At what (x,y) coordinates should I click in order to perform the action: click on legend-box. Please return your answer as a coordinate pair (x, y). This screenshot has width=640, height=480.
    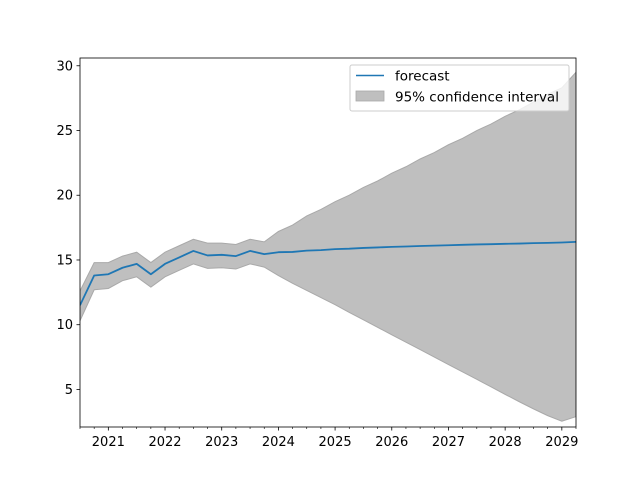
    Looking at the image, I should click on (459, 88).